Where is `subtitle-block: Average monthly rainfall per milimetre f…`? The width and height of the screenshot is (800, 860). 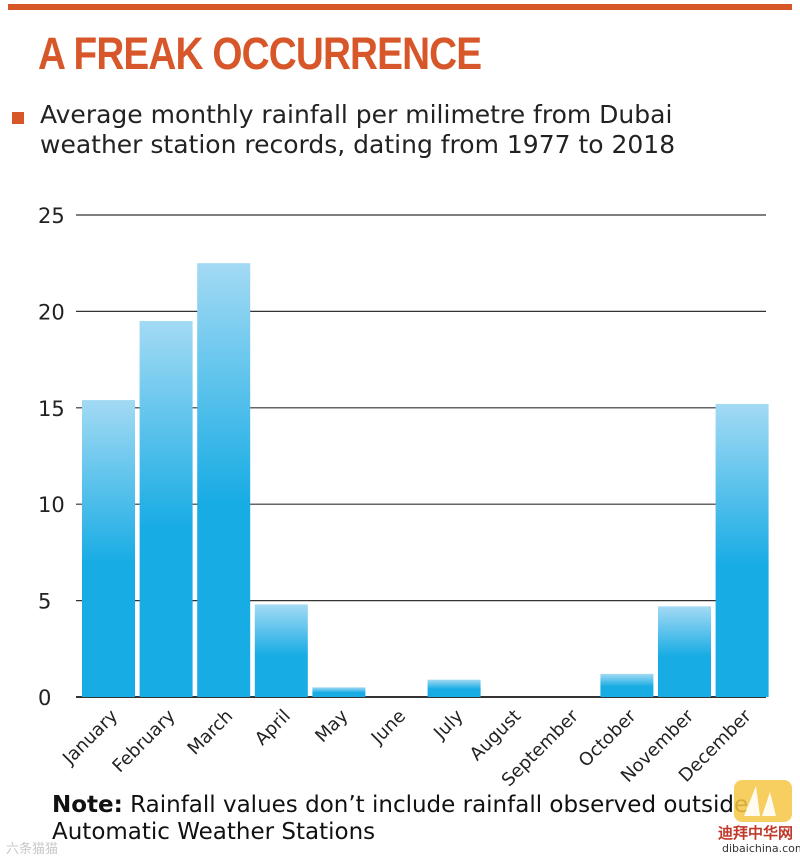 subtitle-block: Average monthly rainfall per milimetre f… is located at coordinates (395, 130).